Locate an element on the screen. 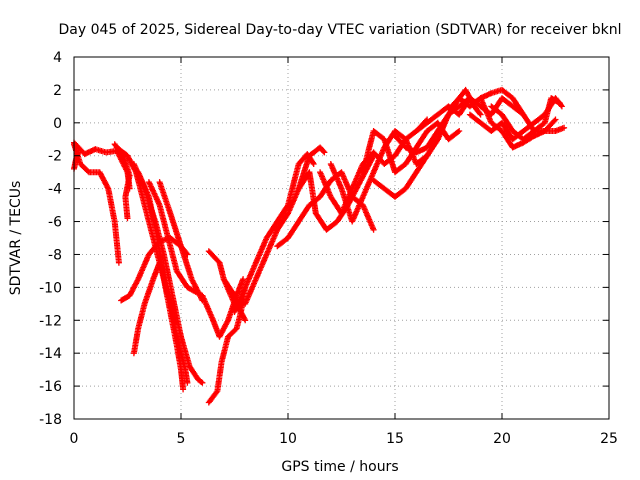 This screenshot has width=640, height=480. x-tick-label: 15 is located at coordinates (395, 439).